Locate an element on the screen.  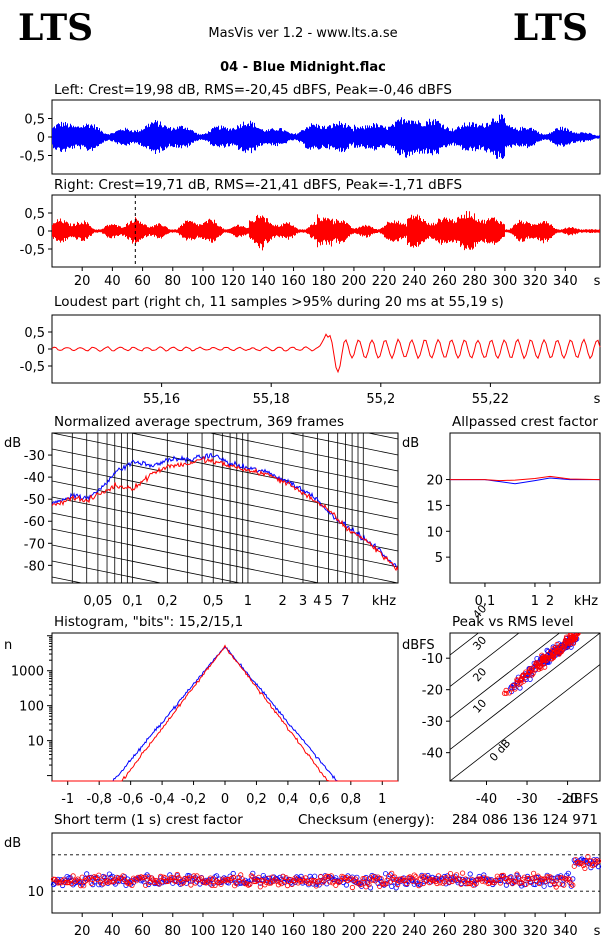
histogram-title: Histogram, "bits": 15,2/15,1 is located at coordinates (149, 622).